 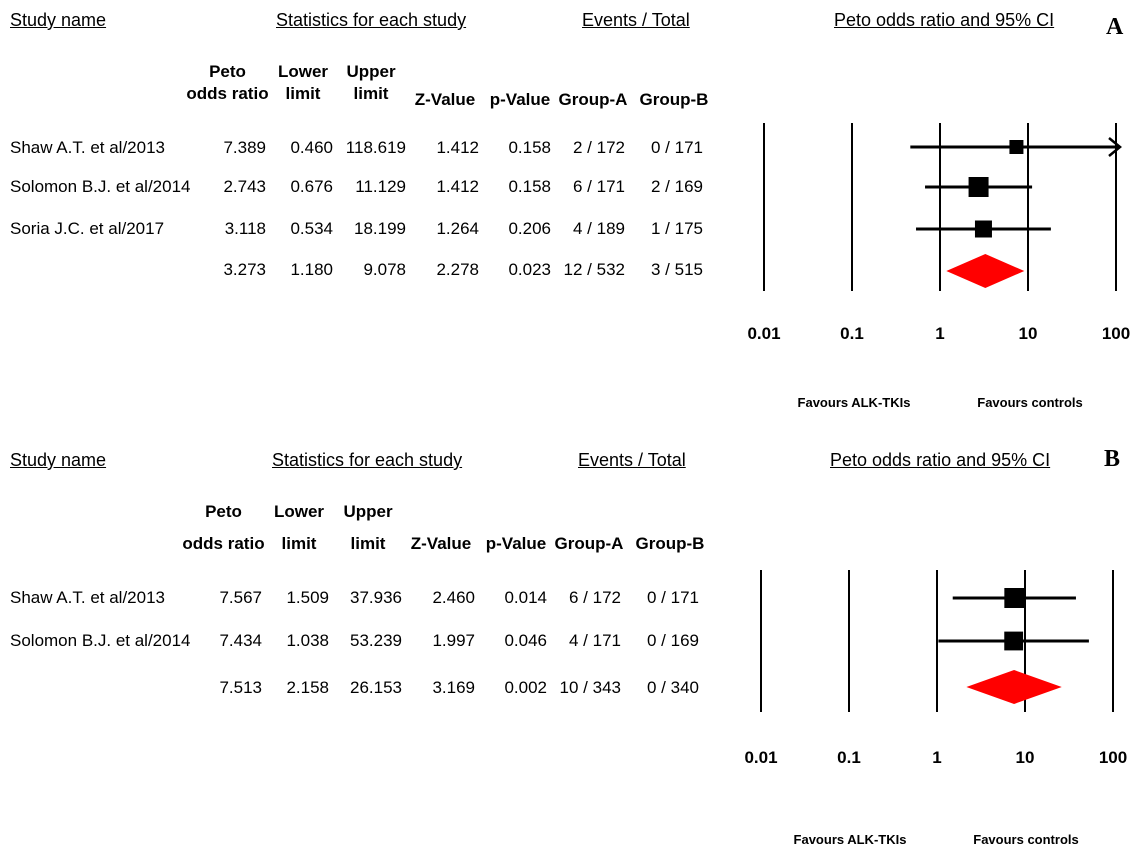 What do you see at coordinates (245, 228) in the screenshot?
I see `or-cell: 3.118` at bounding box center [245, 228].